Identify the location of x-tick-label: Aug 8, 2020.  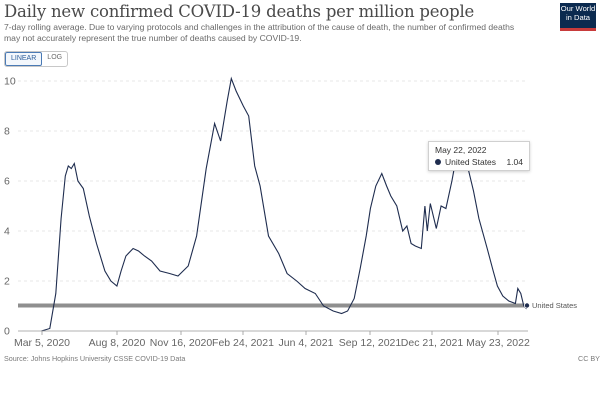
(117, 343).